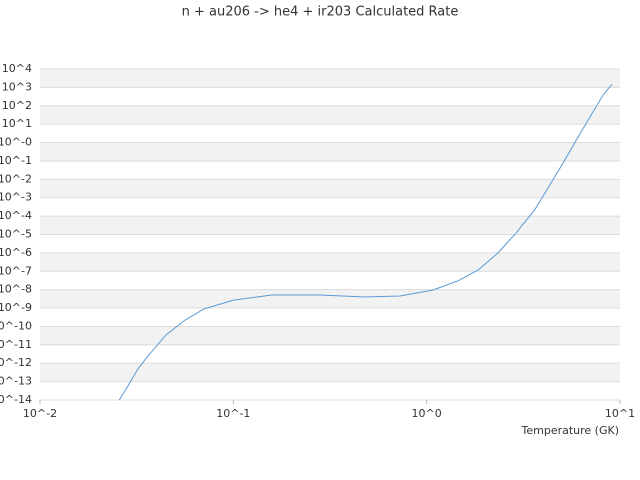 This screenshot has width=640, height=480. What do you see at coordinates (320, 12) in the screenshot?
I see `chart-title: n + au206 -> he4 + ir203 Calculated Rate` at bounding box center [320, 12].